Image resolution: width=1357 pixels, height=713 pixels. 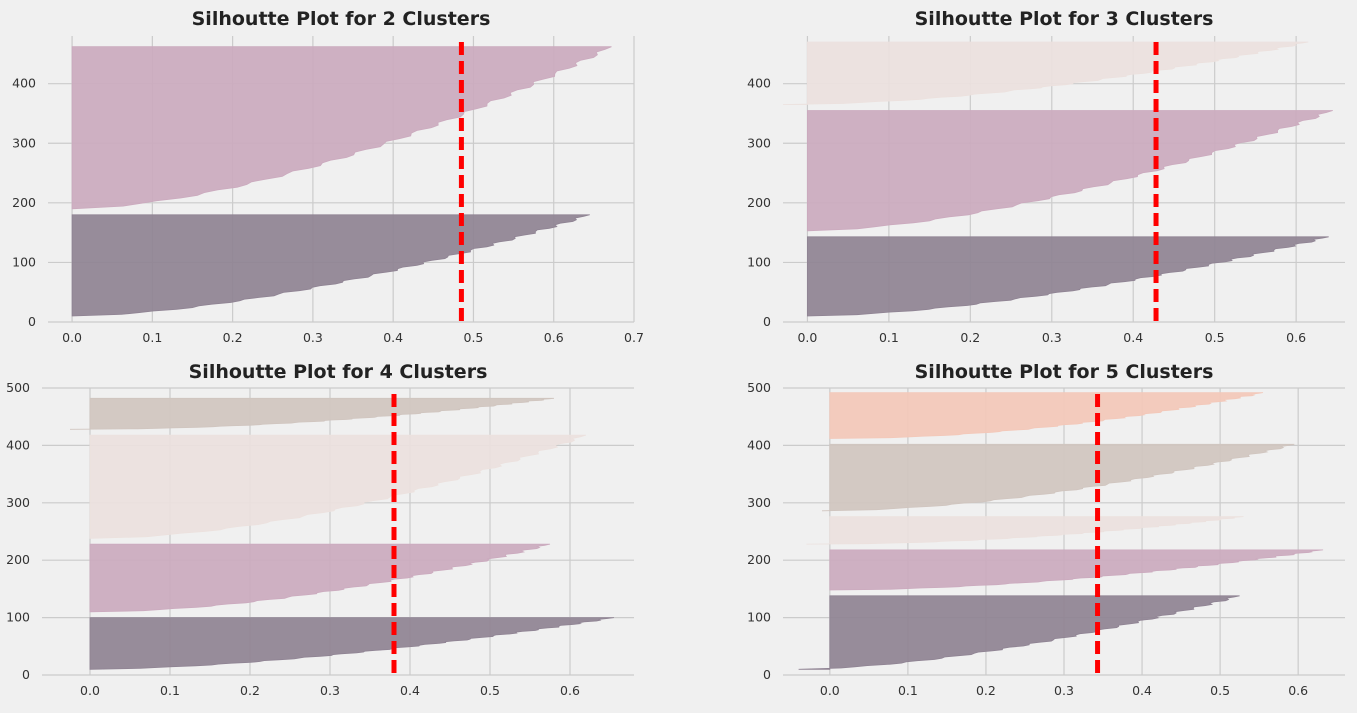 What do you see at coordinates (1064, 19) in the screenshot?
I see `subplot-title: Silhoutte Plot for 3 Clusters` at bounding box center [1064, 19].